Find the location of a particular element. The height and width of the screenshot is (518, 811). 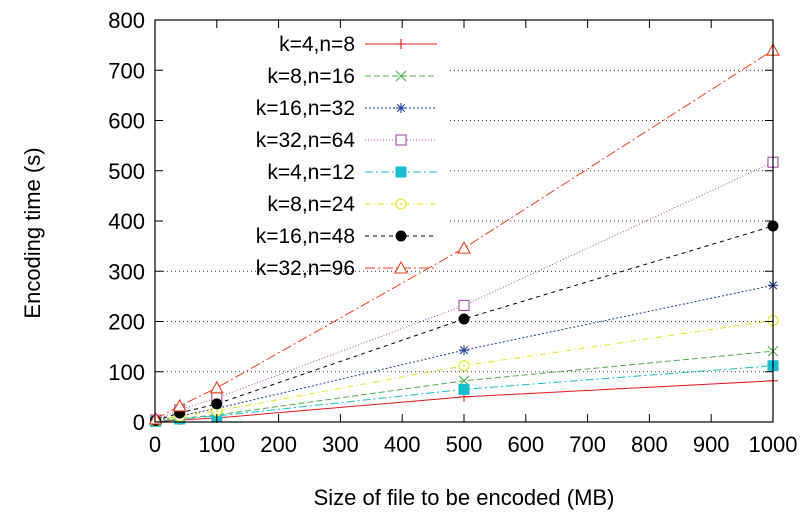

x-tick-label: 1000 is located at coordinates (773, 444).